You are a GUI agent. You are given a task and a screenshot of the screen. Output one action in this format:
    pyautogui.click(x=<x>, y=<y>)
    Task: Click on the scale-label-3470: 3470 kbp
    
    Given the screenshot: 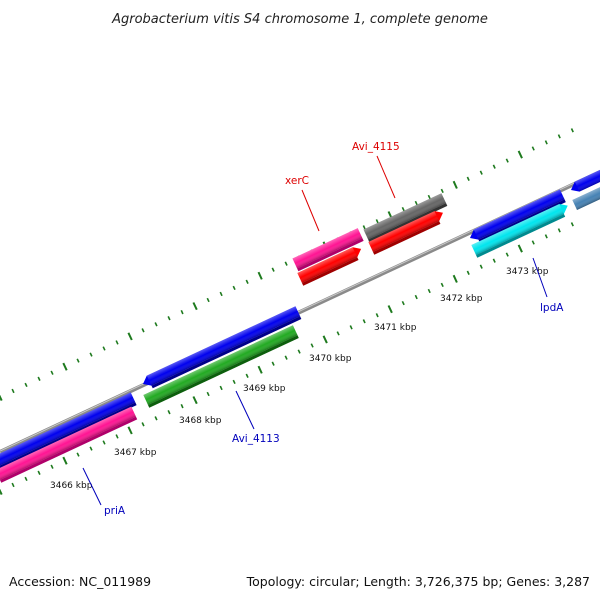 What is the action you would take?
    pyautogui.click(x=330, y=359)
    